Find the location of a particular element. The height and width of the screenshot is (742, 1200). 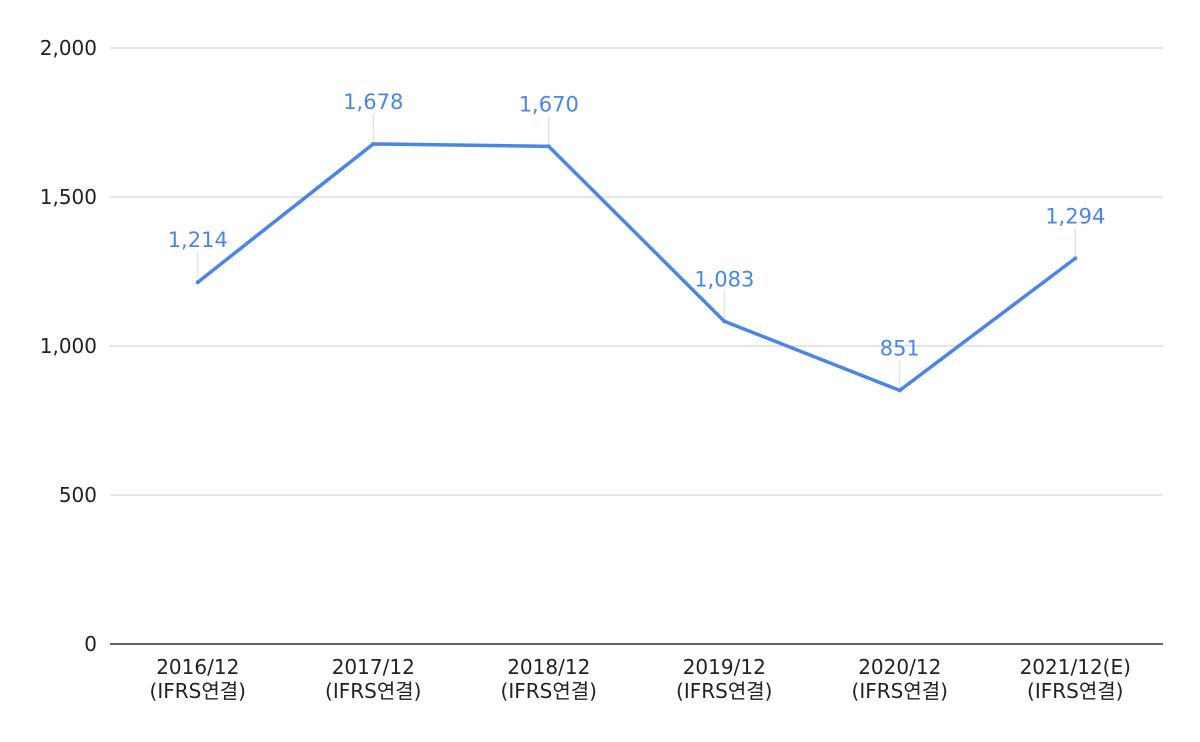

y-tick-label: 1,000 is located at coordinates (68, 346).